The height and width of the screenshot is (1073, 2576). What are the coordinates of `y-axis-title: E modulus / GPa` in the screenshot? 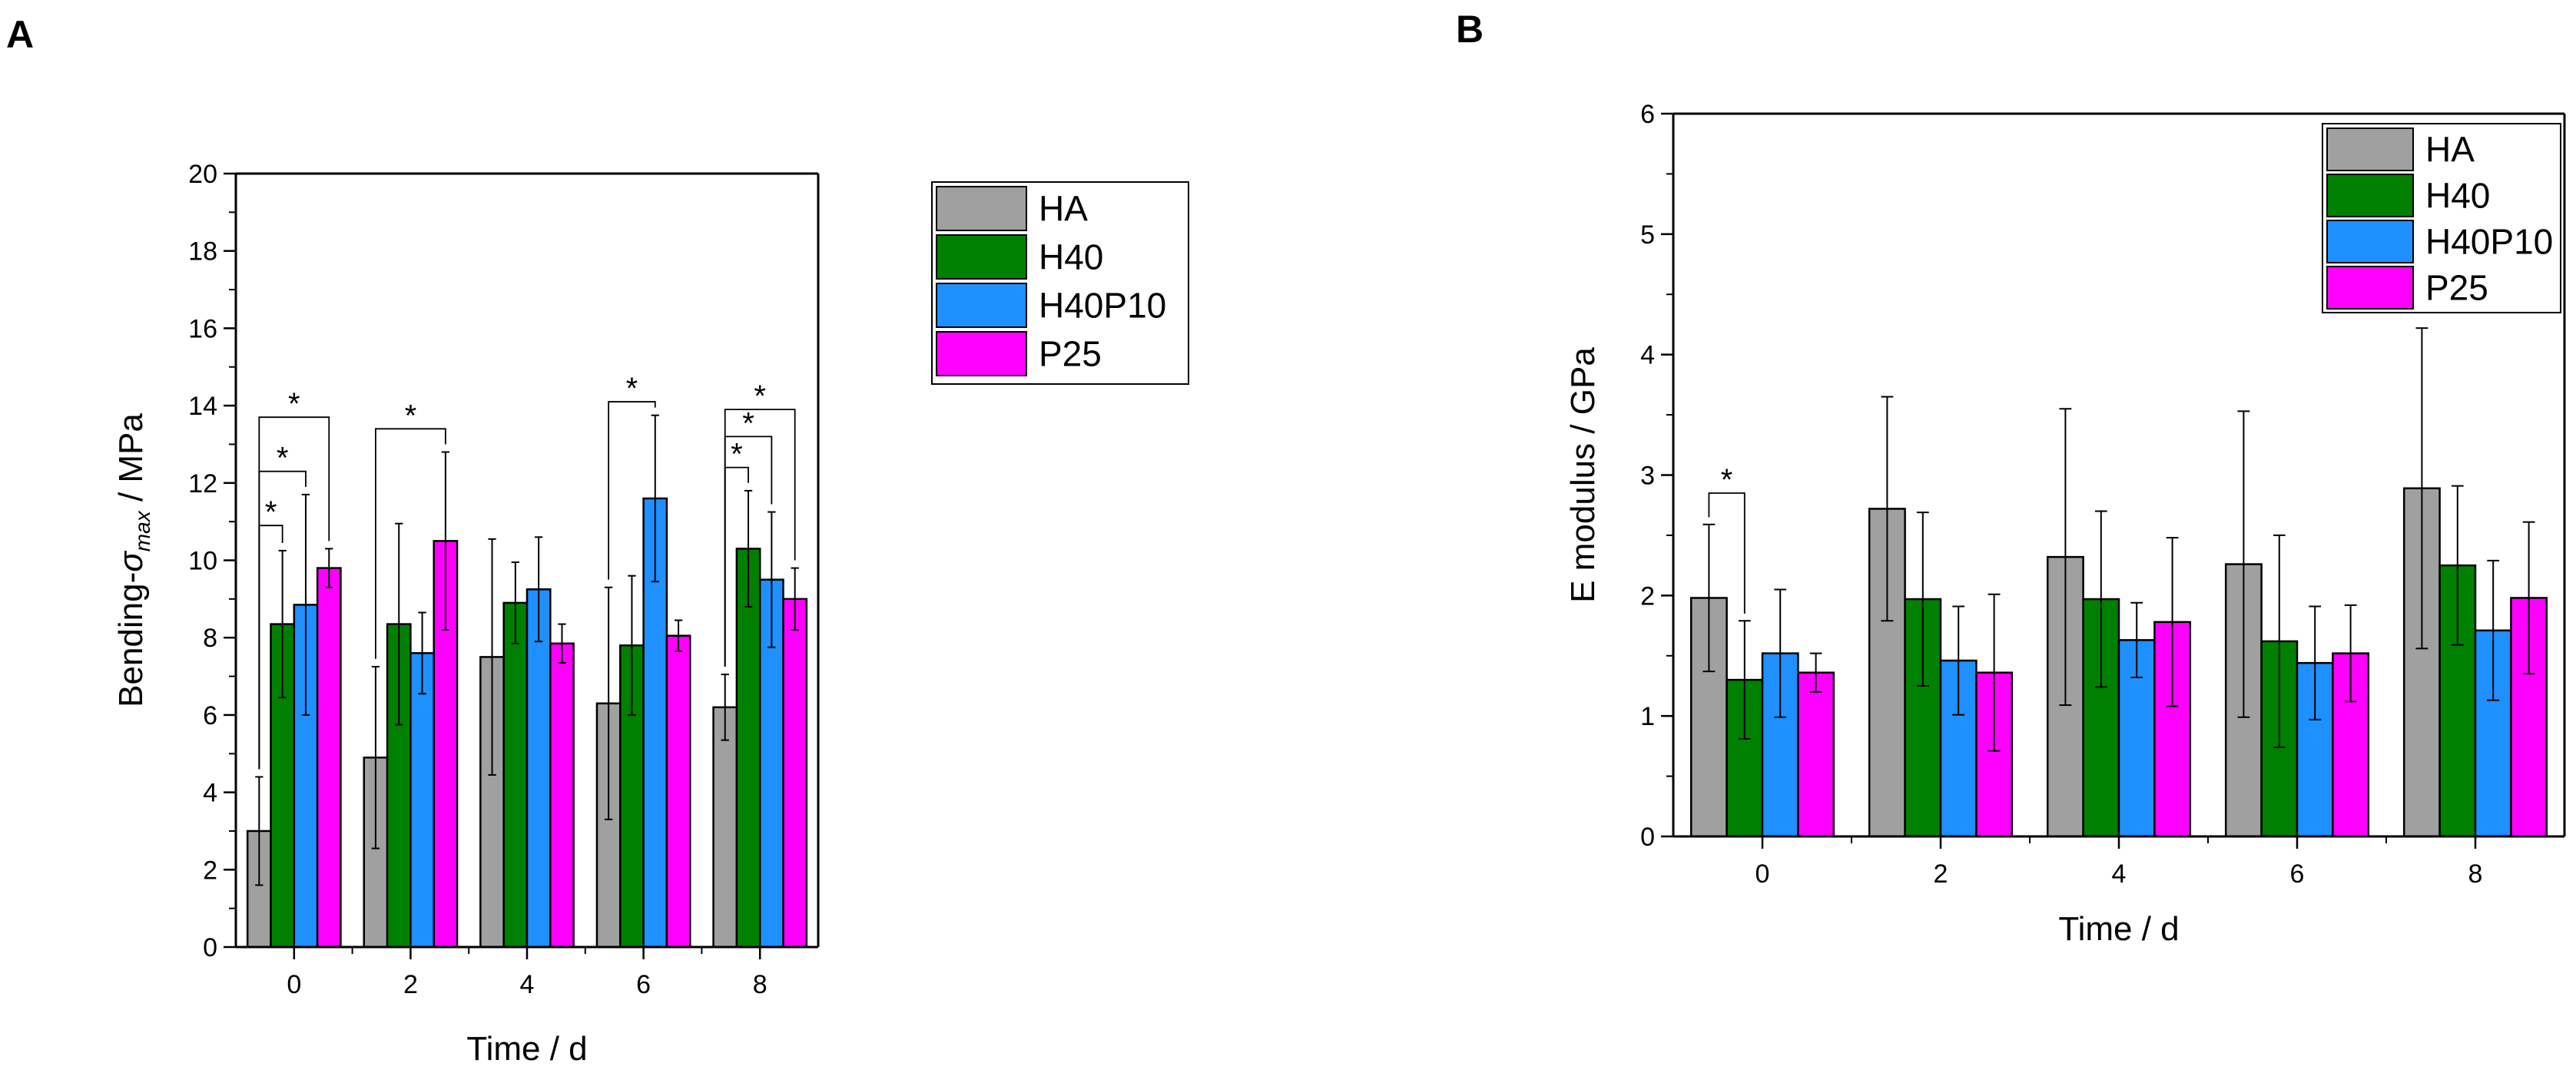 It's located at (1583, 475).